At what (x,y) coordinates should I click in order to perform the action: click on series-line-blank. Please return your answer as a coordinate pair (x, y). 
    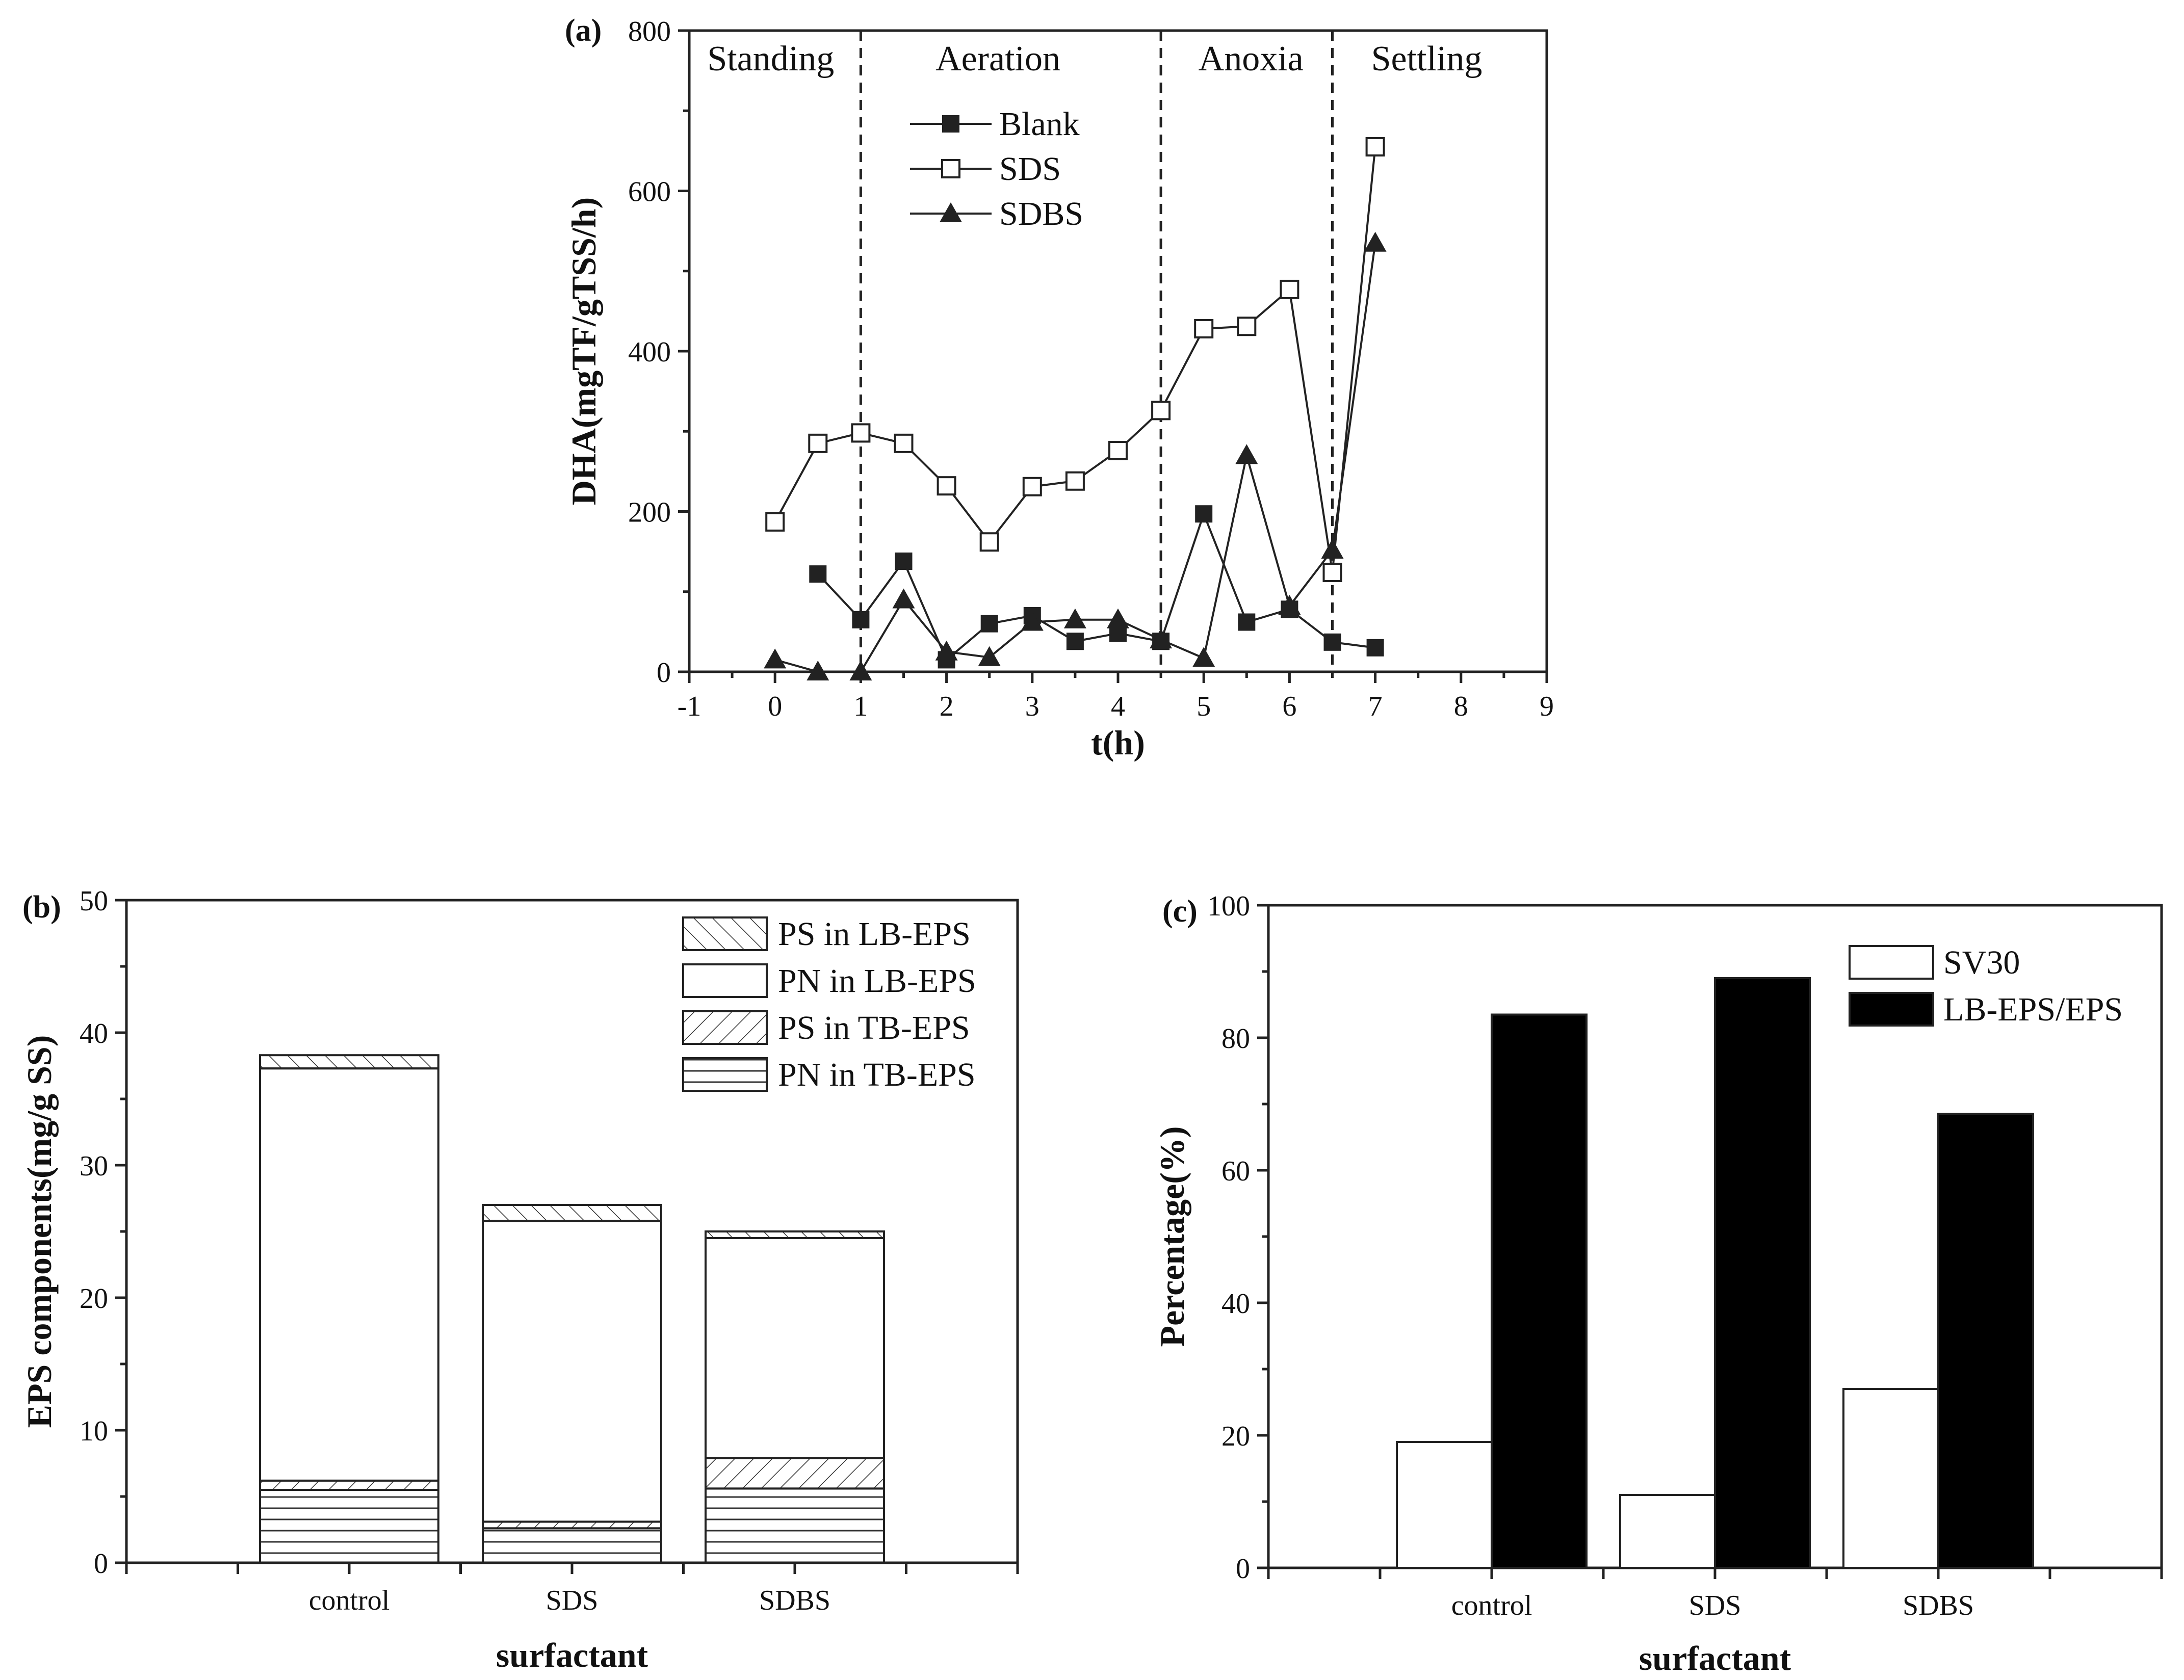
    Looking at the image, I should click on (1096, 586).